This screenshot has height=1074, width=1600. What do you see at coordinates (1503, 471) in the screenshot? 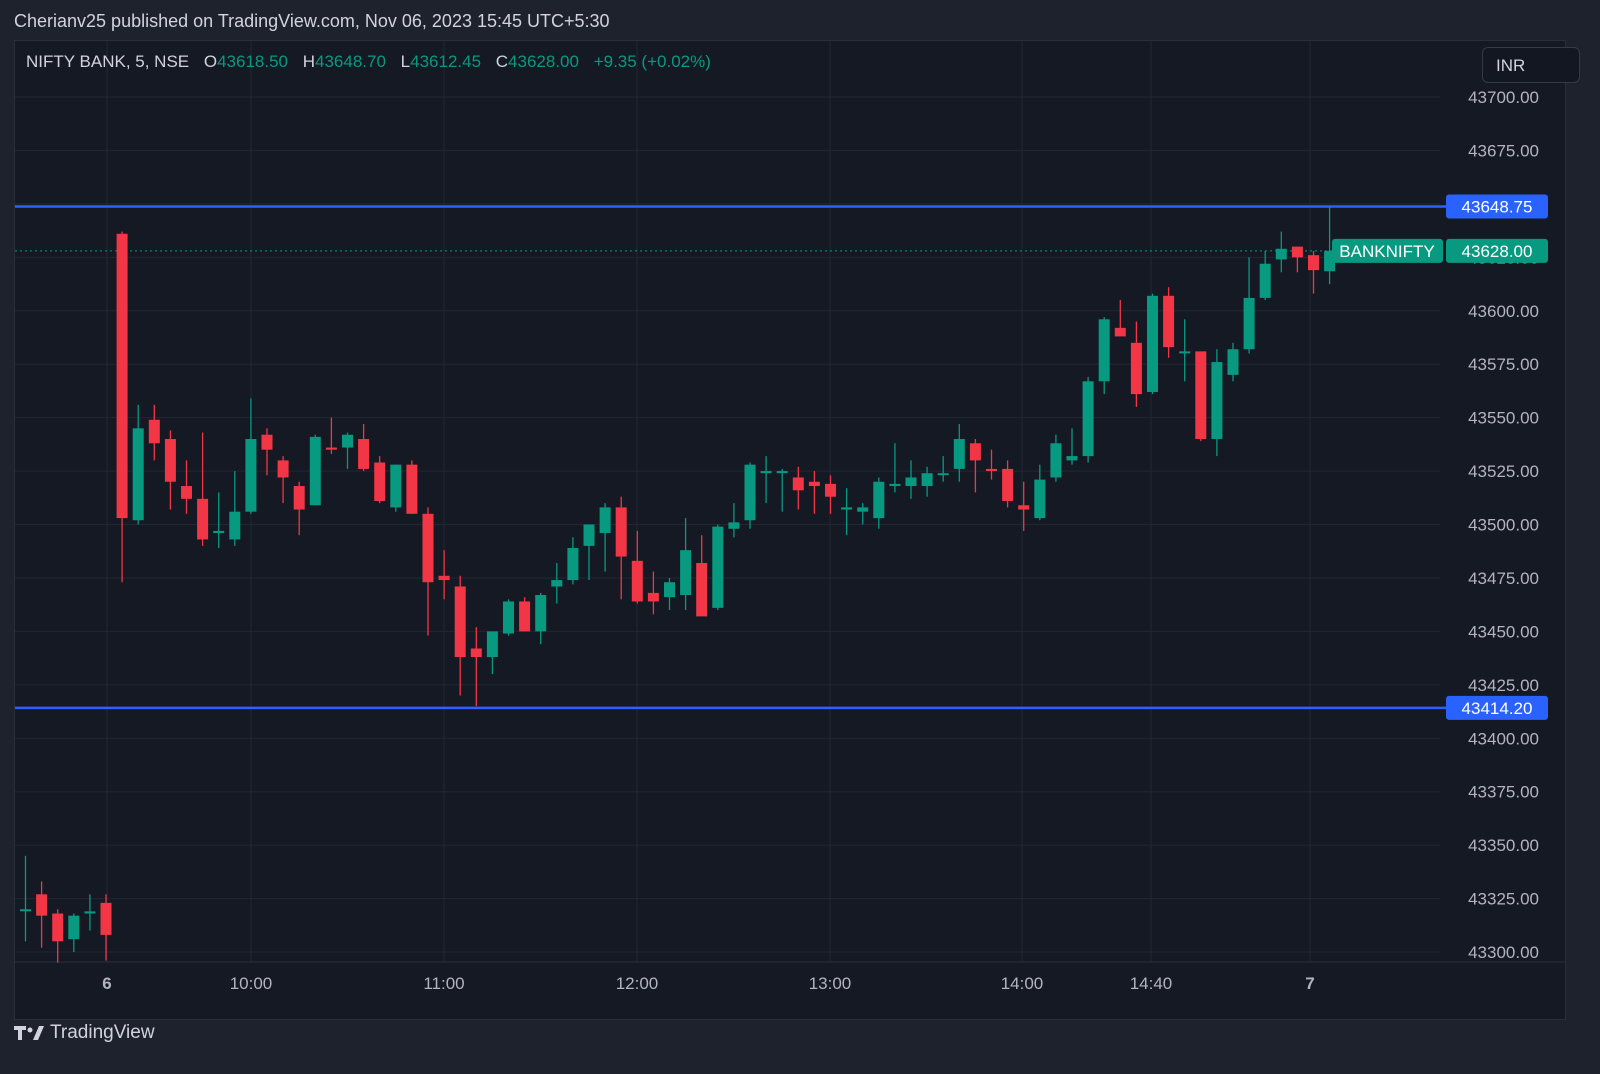
I see `price-tick-label: 43525.00` at bounding box center [1503, 471].